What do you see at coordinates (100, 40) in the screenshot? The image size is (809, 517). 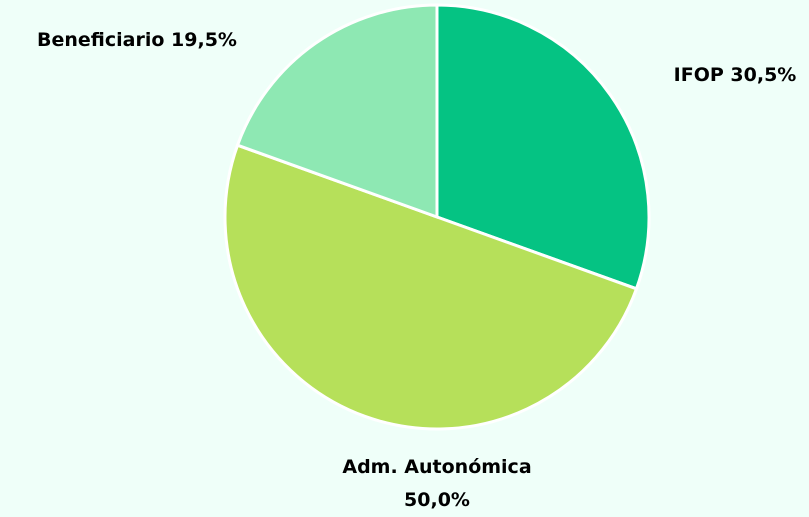 I see `category-label: Beneficiario` at bounding box center [100, 40].